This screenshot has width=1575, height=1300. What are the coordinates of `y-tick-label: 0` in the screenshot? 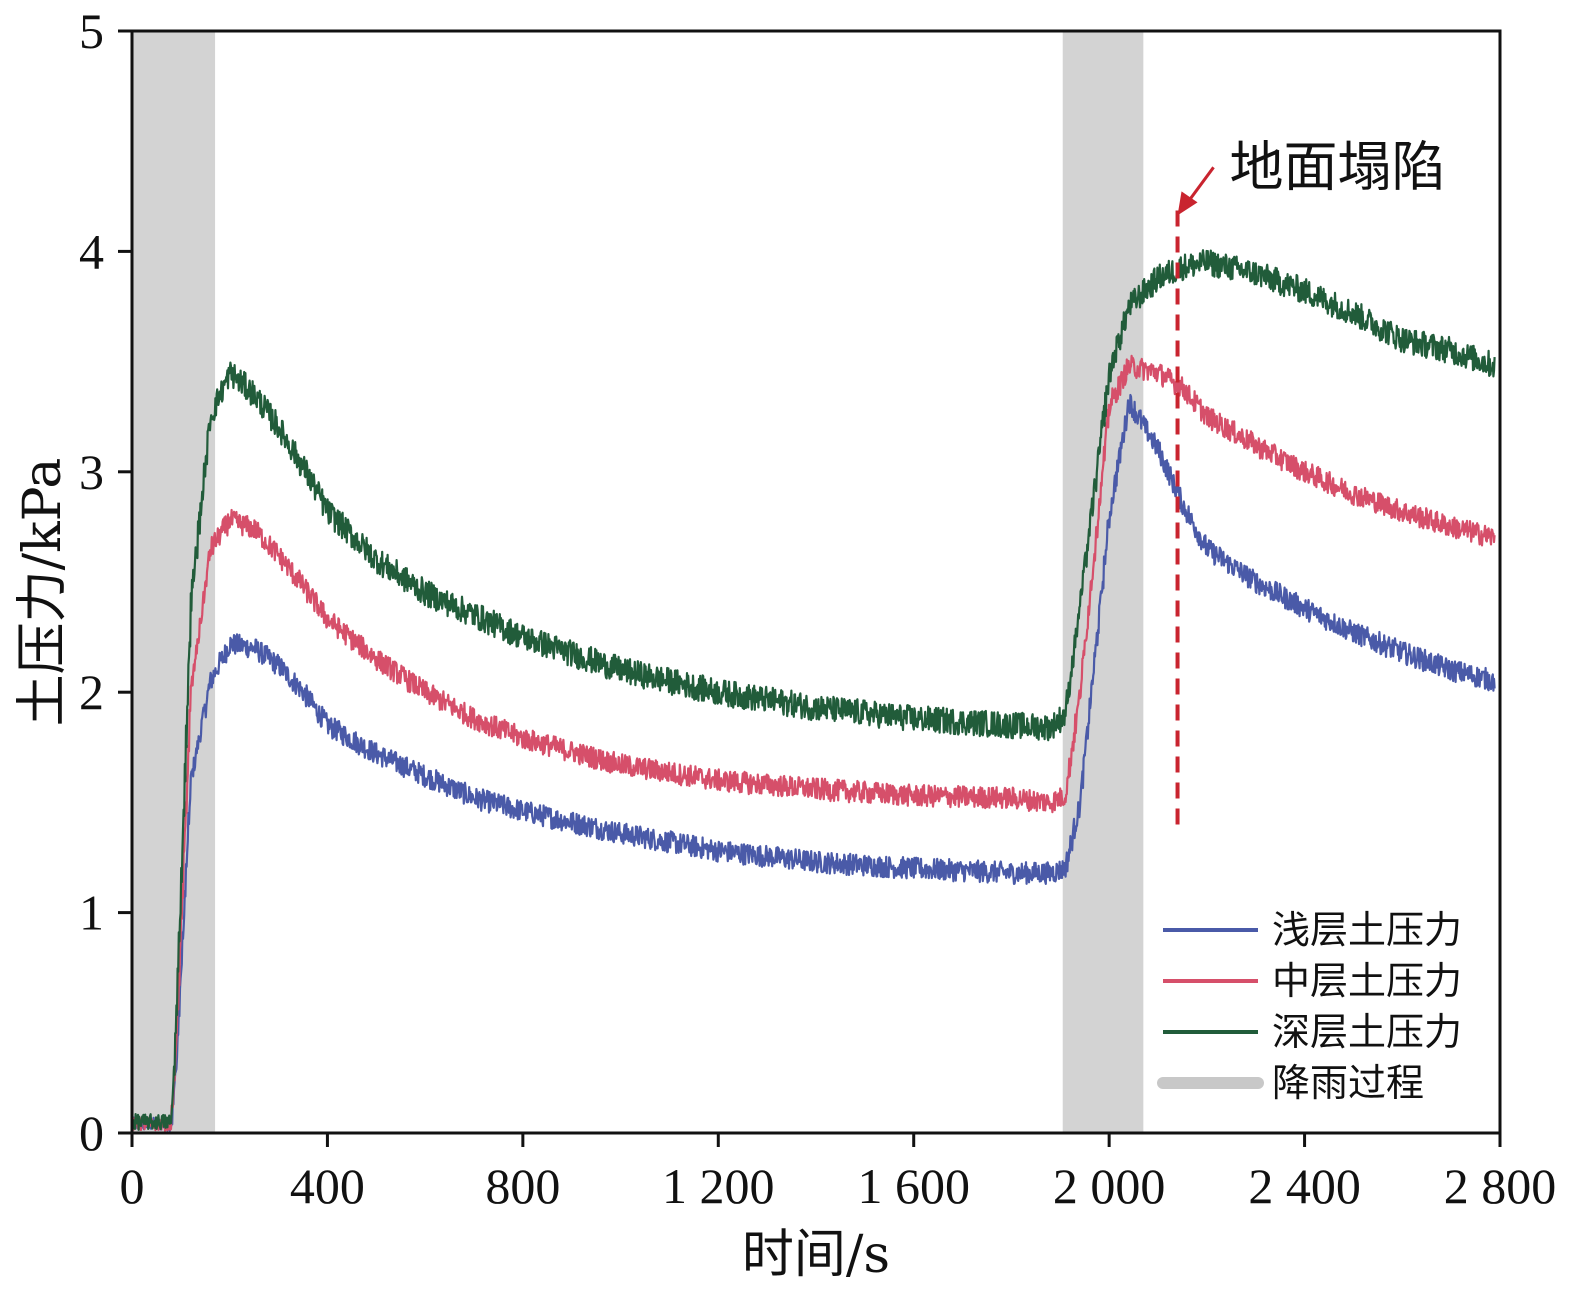 It's located at (91, 1133).